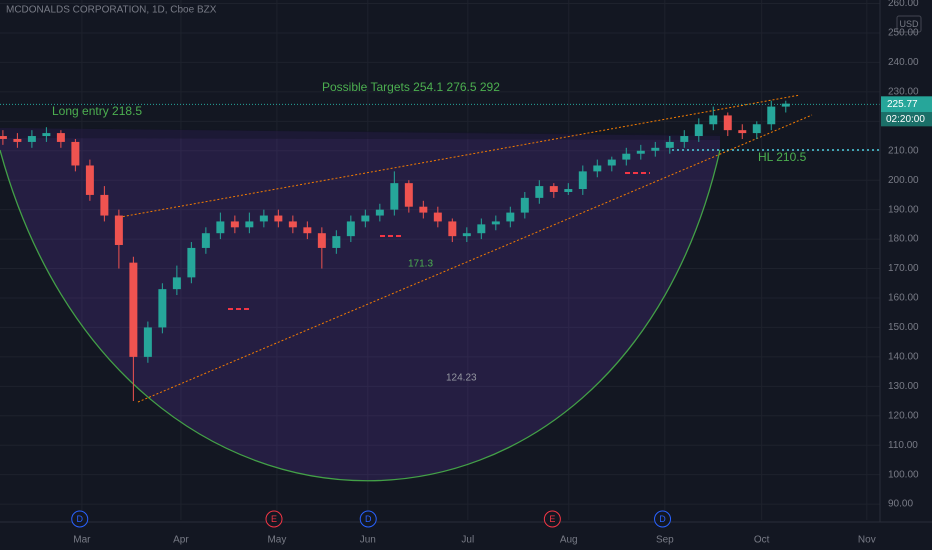  Describe the element at coordinates (903, 150) in the screenshot. I see `y-tick-label: 210.00` at that location.